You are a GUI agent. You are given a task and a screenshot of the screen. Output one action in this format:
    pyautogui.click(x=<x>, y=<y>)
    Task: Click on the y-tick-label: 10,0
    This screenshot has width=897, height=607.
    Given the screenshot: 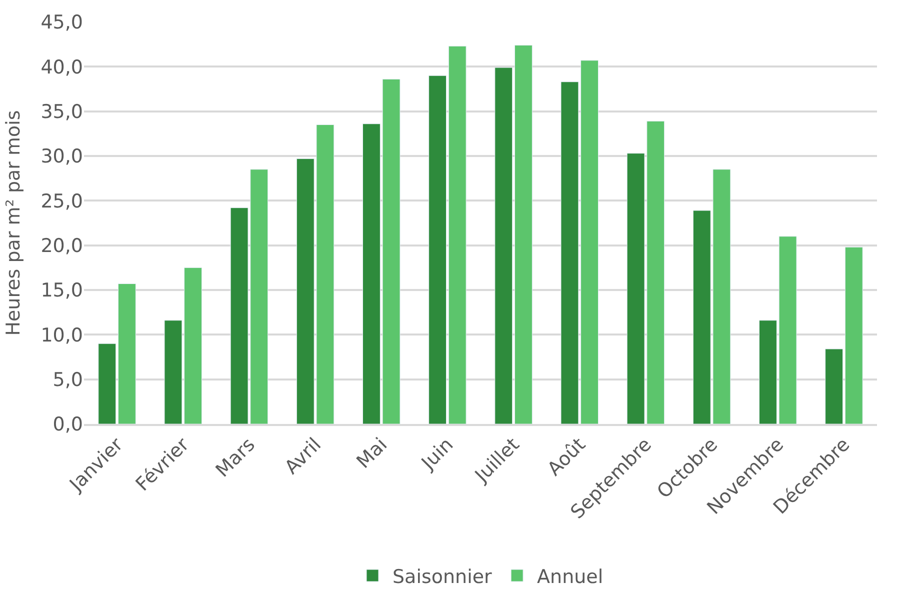 What is the action you would take?
    pyautogui.click(x=61, y=335)
    